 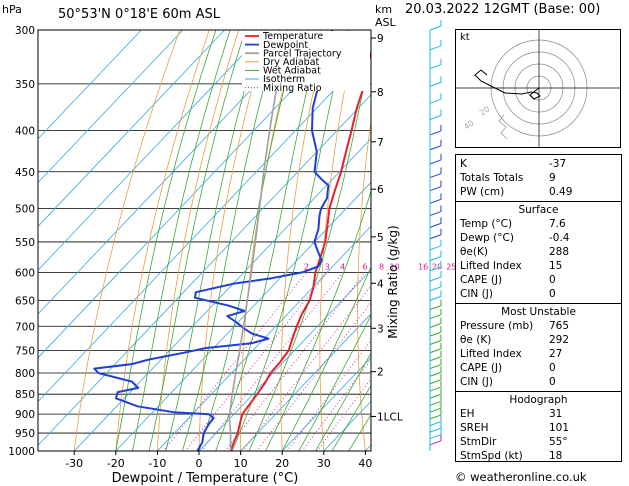 I want to click on surface-row: Temp (°C) 7.6, so click(x=538, y=224).